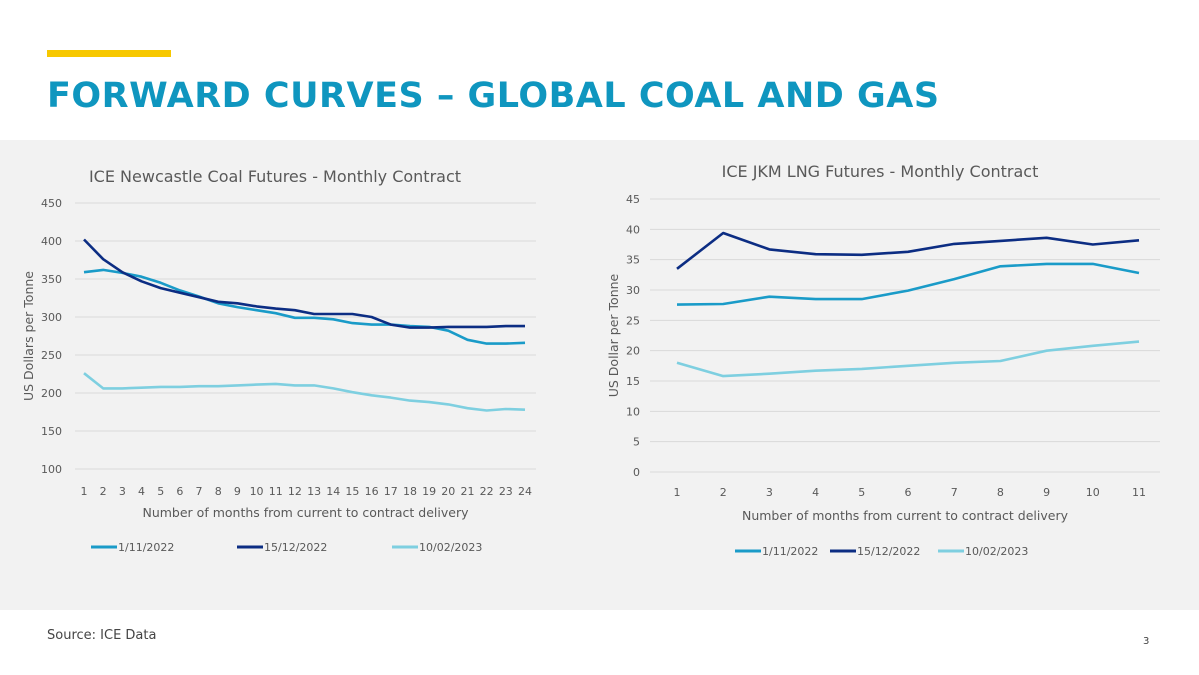 Image resolution: width=1199 pixels, height=675 pixels. Describe the element at coordinates (295, 491) in the screenshot. I see `x-tick-label: 12` at that location.